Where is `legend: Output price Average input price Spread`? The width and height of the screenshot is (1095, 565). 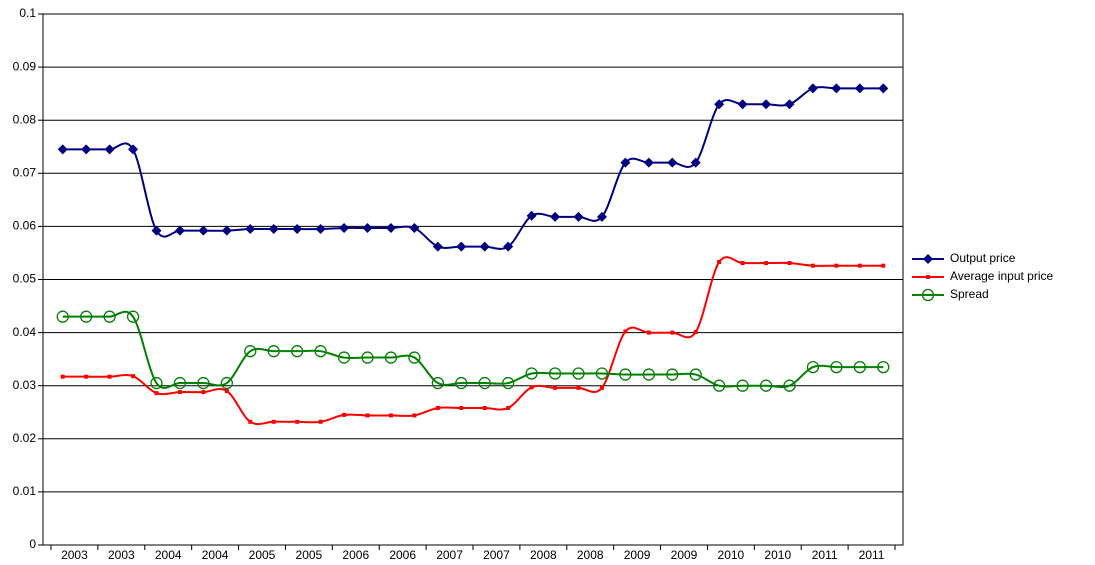
legend: Output price Average input price Spread is located at coordinates (983, 276).